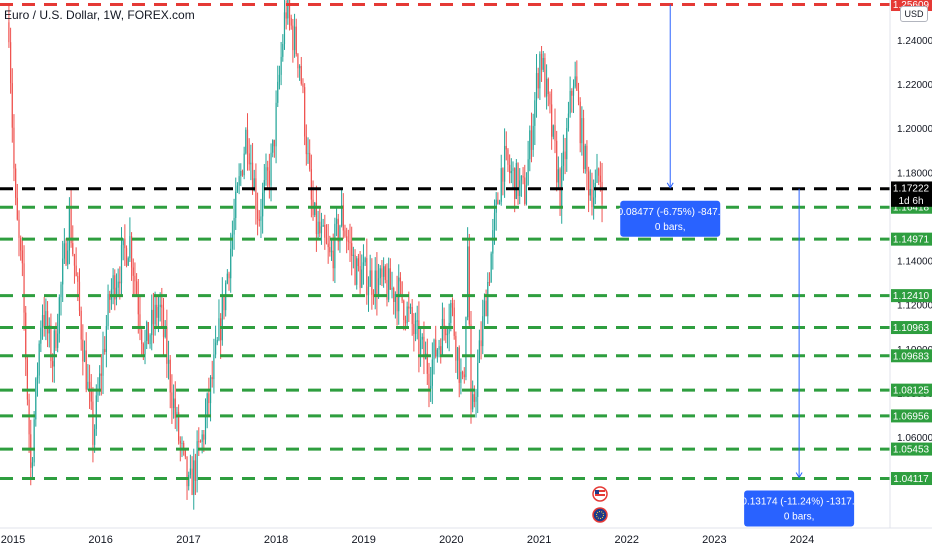 The image size is (932, 550). What do you see at coordinates (627, 540) in the screenshot?
I see `x-tick-label: 2022` at bounding box center [627, 540].